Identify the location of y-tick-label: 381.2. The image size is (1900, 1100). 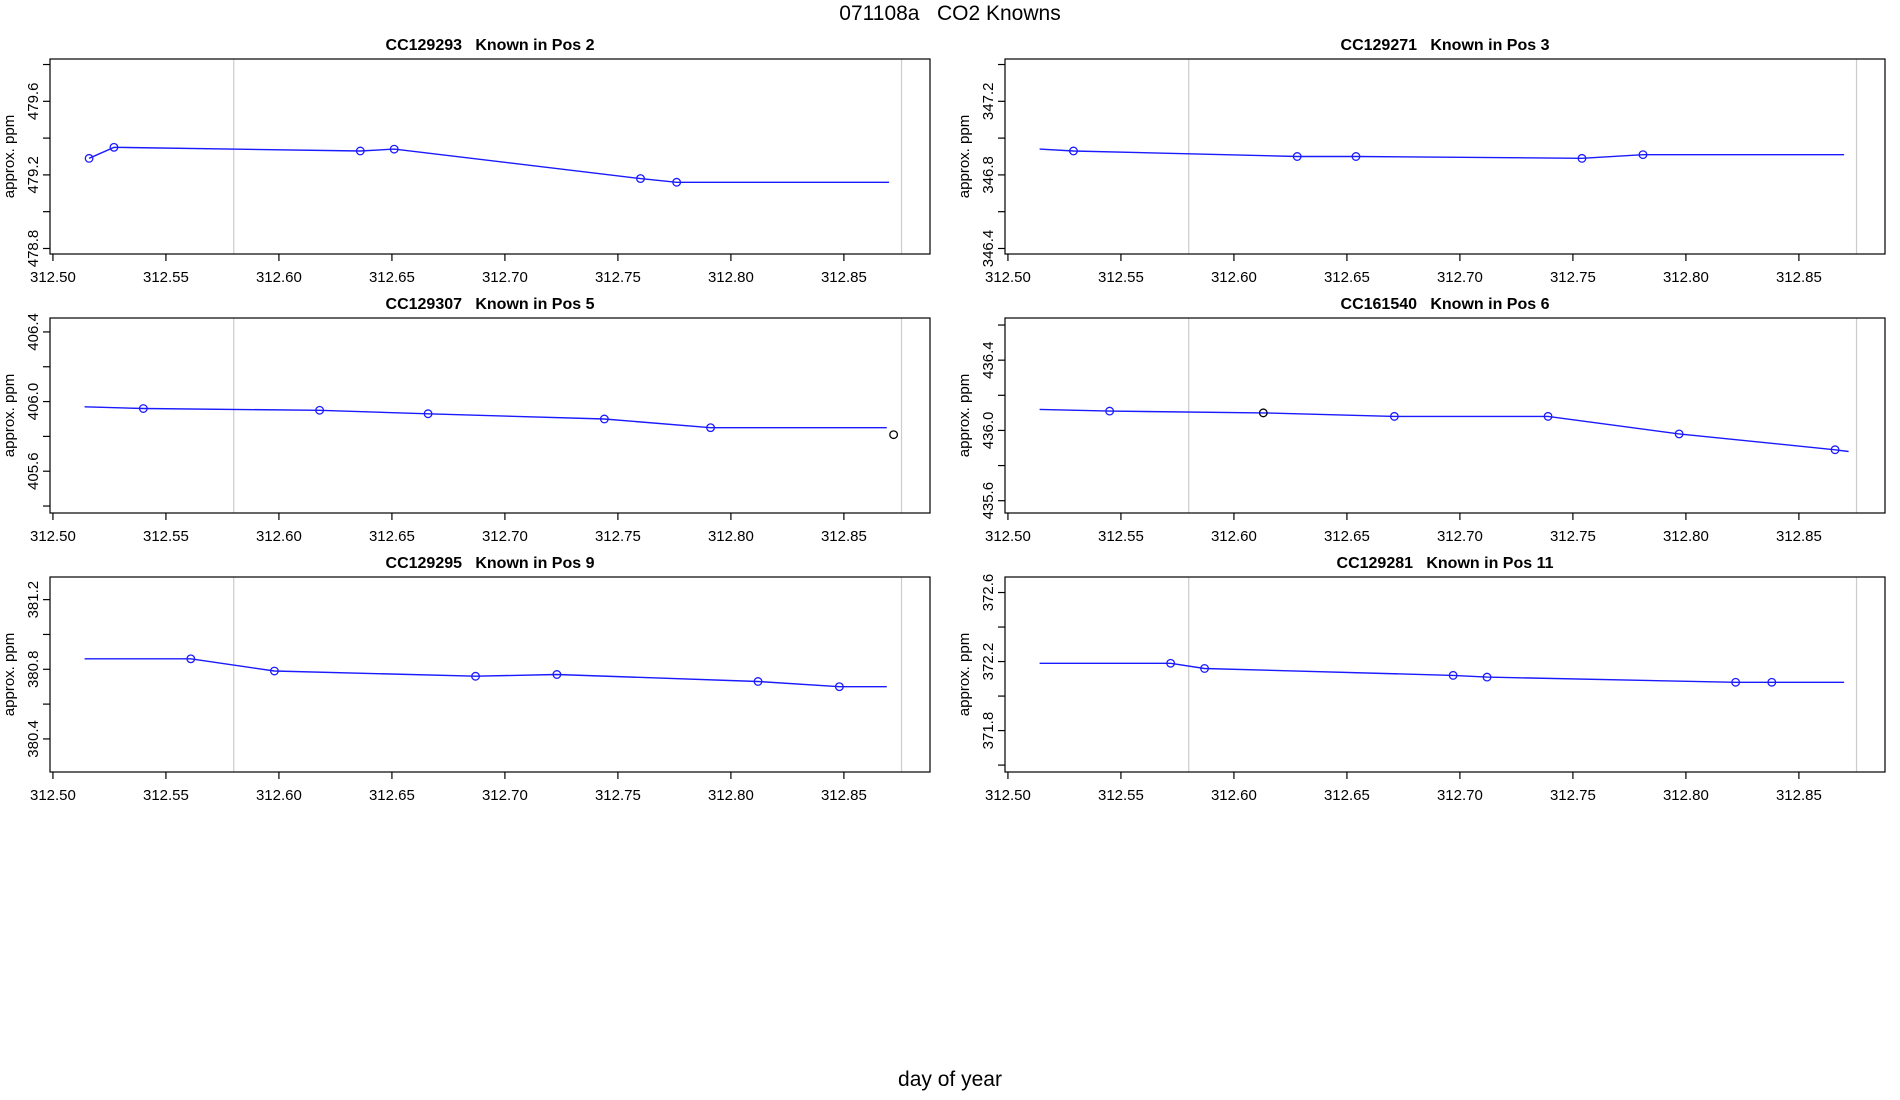
(33, 600).